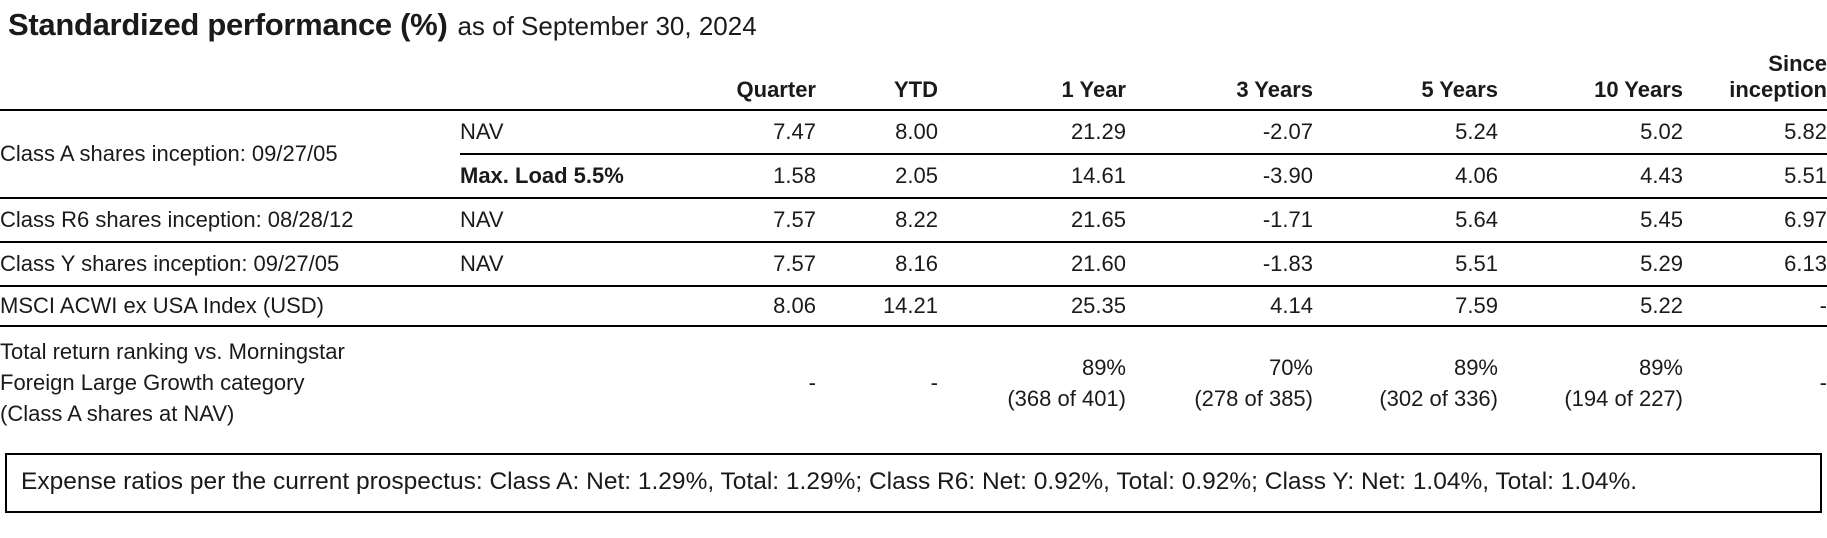  Describe the element at coordinates (352, 306) in the screenshot. I see `row-label-msci-index: MSCI ACWI ex USA Index (USD)` at that location.